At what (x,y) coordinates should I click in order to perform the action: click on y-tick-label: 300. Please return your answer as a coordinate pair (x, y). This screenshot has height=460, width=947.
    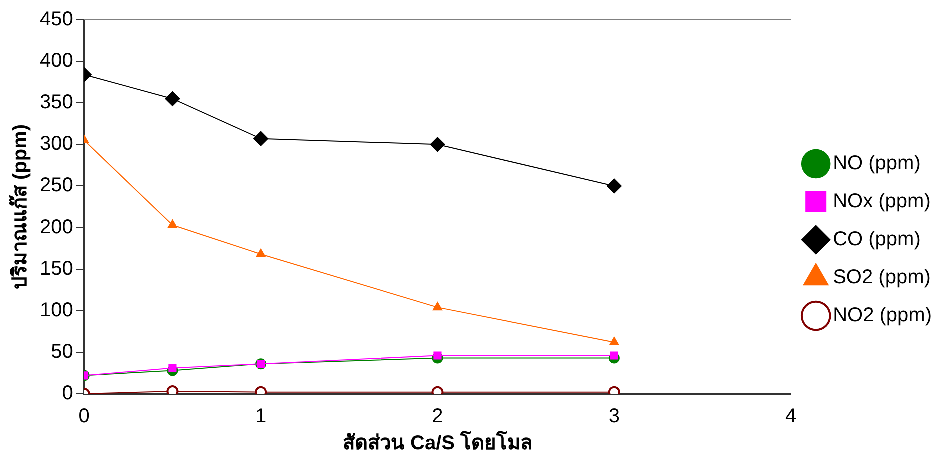
    Looking at the image, I should click on (57, 144).